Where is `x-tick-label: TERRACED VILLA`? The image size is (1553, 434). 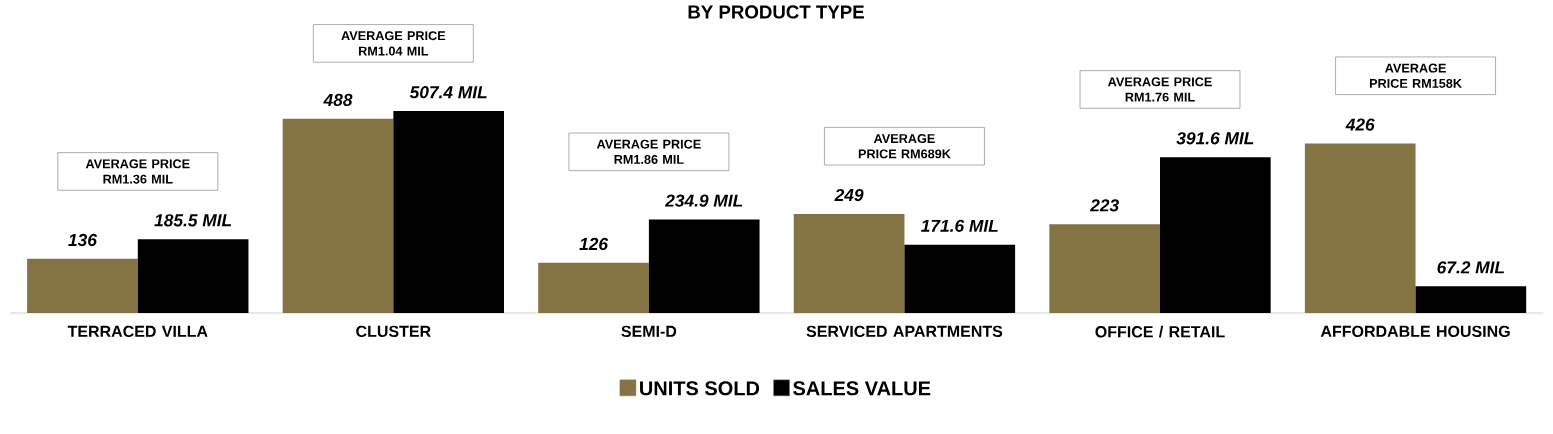
x-tick-label: TERRACED VILLA is located at coordinates (137, 331).